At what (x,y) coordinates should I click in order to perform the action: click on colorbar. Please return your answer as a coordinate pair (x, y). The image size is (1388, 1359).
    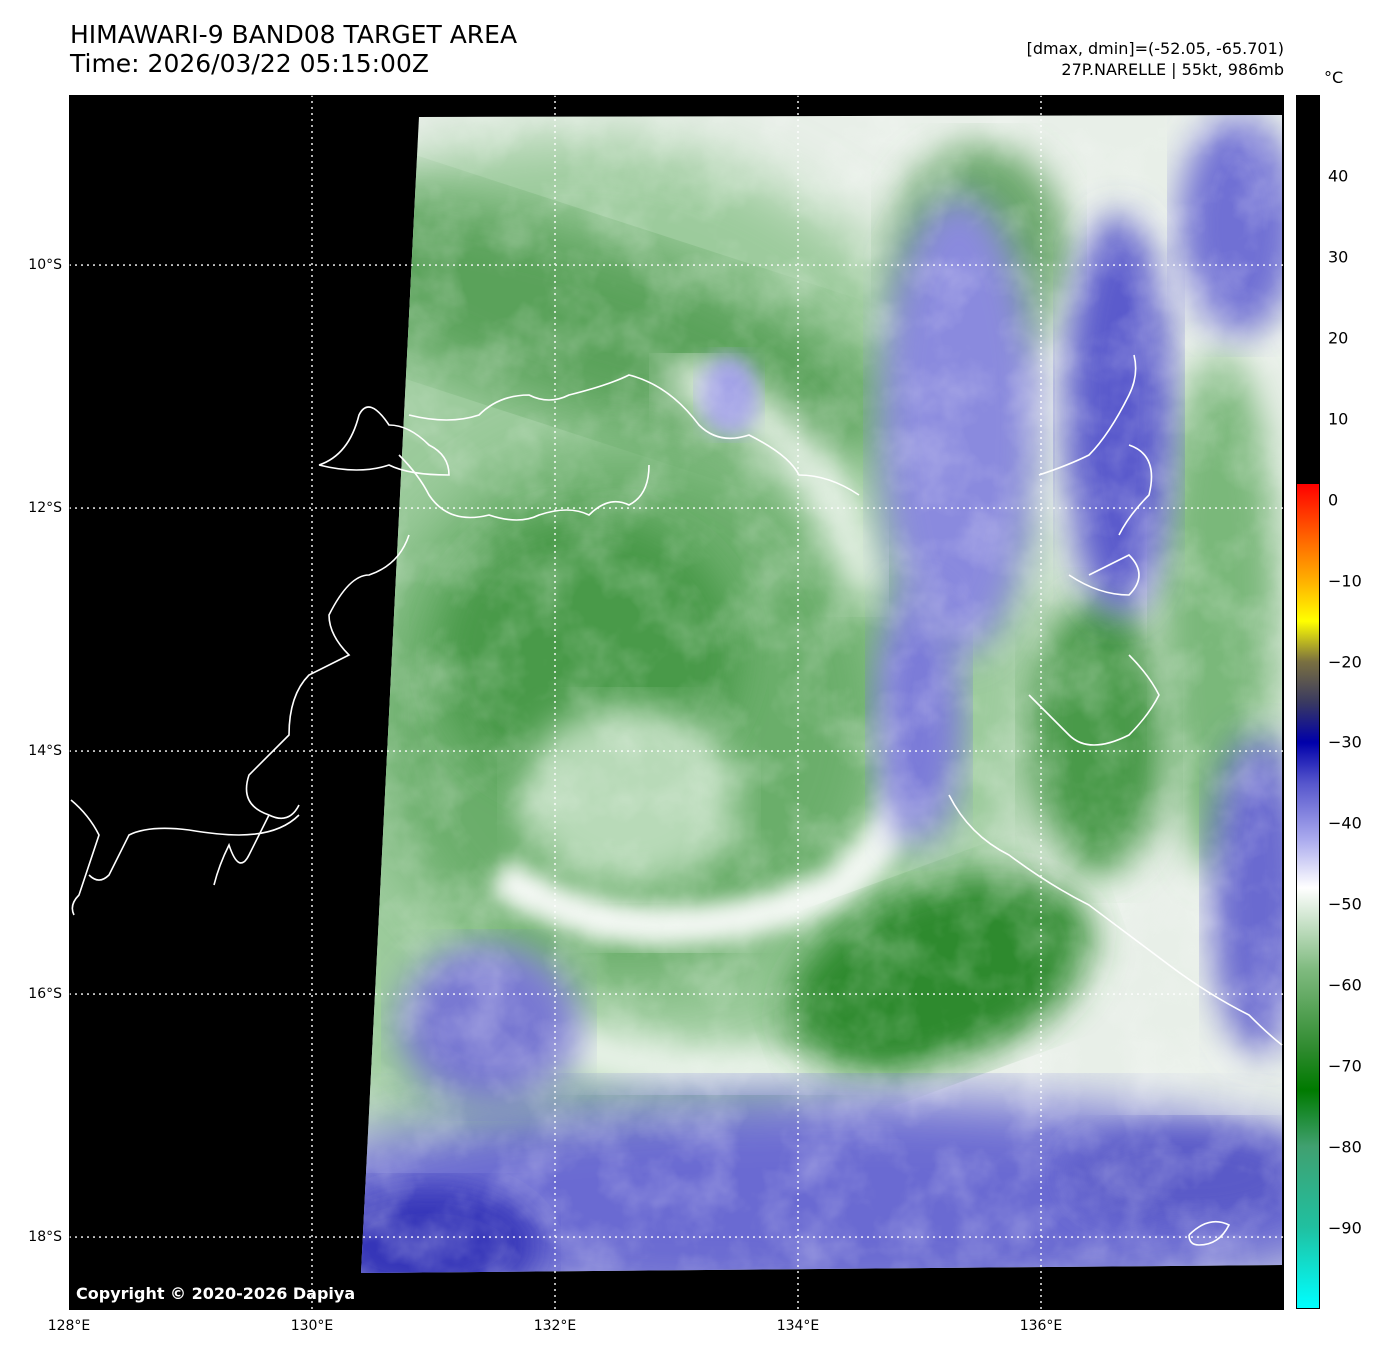
    Looking at the image, I should click on (1308, 702).